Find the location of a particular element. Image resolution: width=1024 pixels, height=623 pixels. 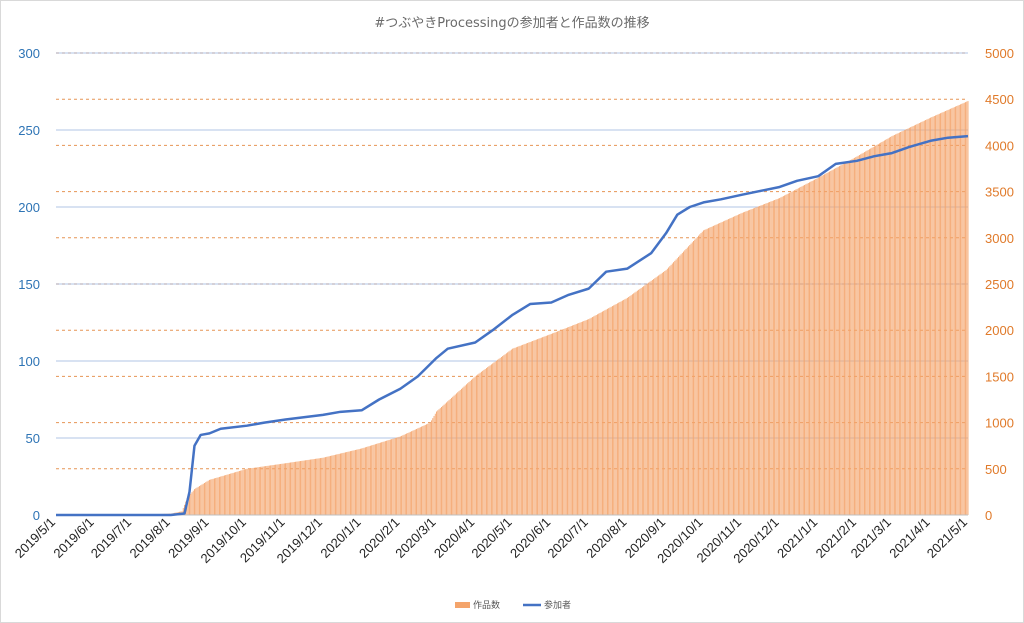

left-y-tick-labels: 0 50 100 150 200 250 300 is located at coordinates (29, 284).